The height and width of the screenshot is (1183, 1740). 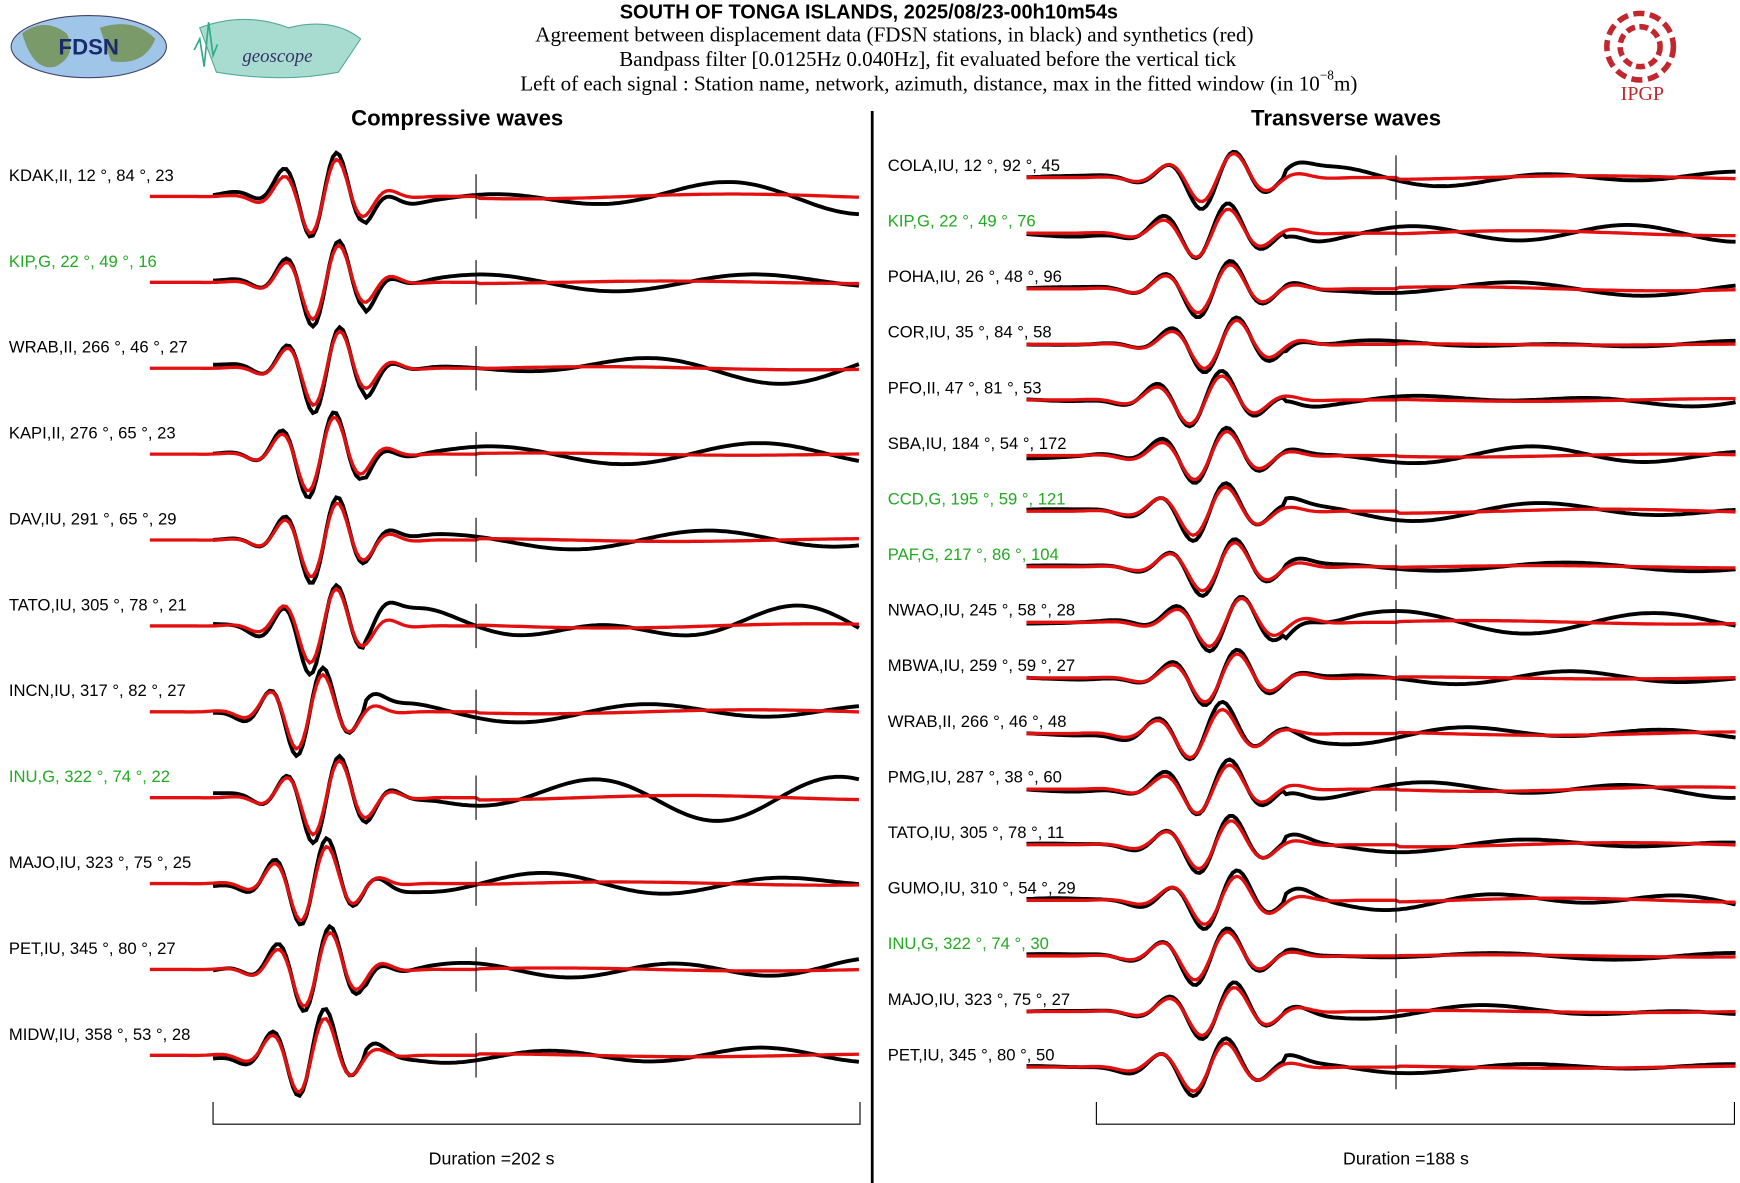 I want to click on station-label: DAV,IU, 291 °, 65 °, 29, so click(x=93, y=518).